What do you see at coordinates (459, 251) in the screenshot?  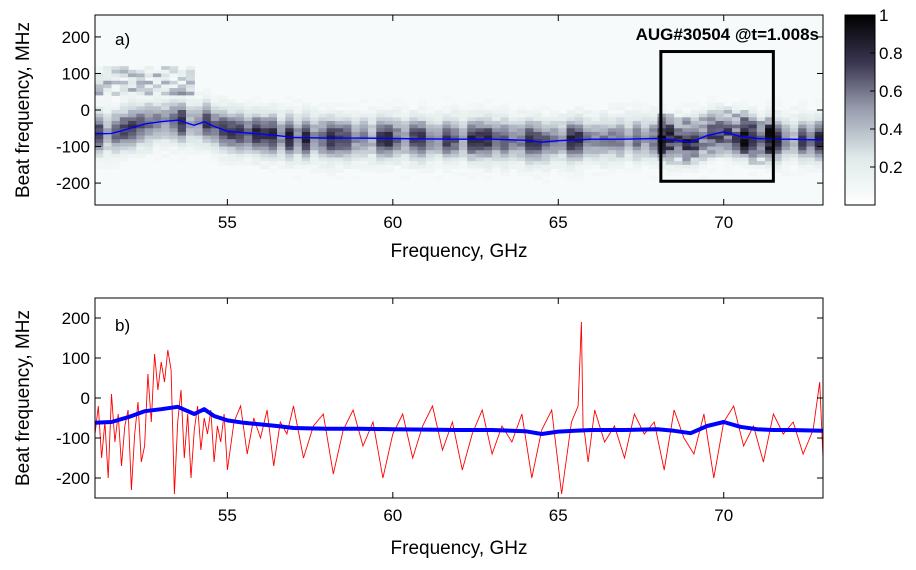 I see `panel-a-x-axis-label: Frequency, GHz` at bounding box center [459, 251].